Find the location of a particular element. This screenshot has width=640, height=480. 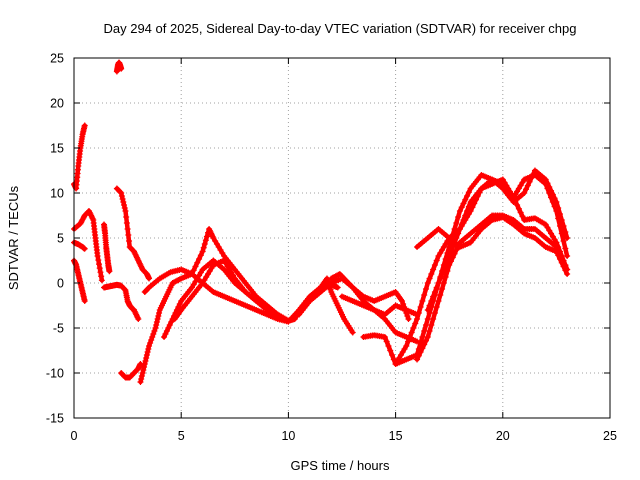

y-tick-label: 5 is located at coordinates (60, 239).